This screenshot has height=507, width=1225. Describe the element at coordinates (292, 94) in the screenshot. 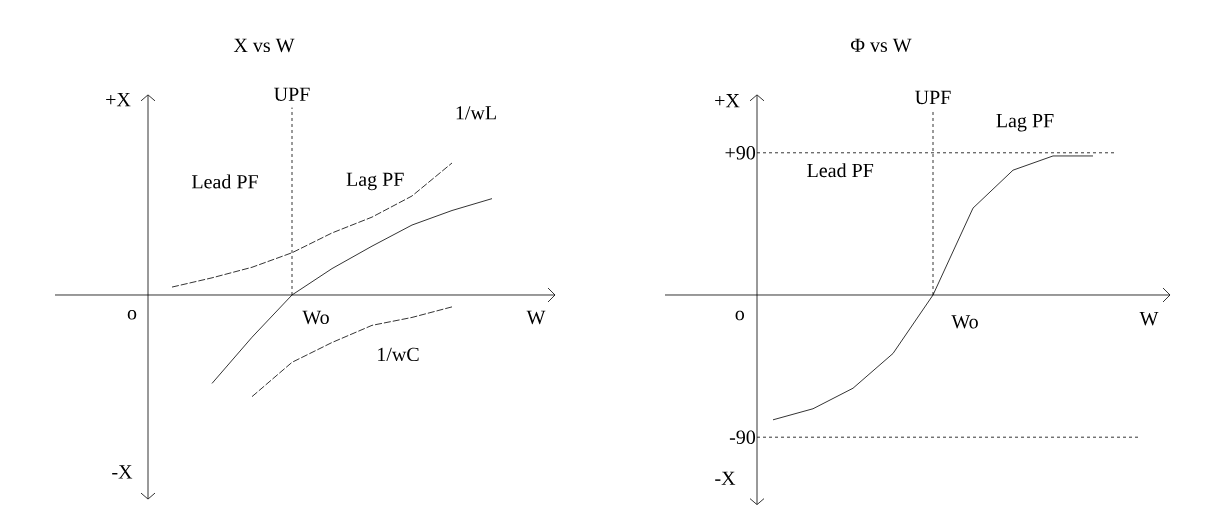

I see `text: UPF` at that location.